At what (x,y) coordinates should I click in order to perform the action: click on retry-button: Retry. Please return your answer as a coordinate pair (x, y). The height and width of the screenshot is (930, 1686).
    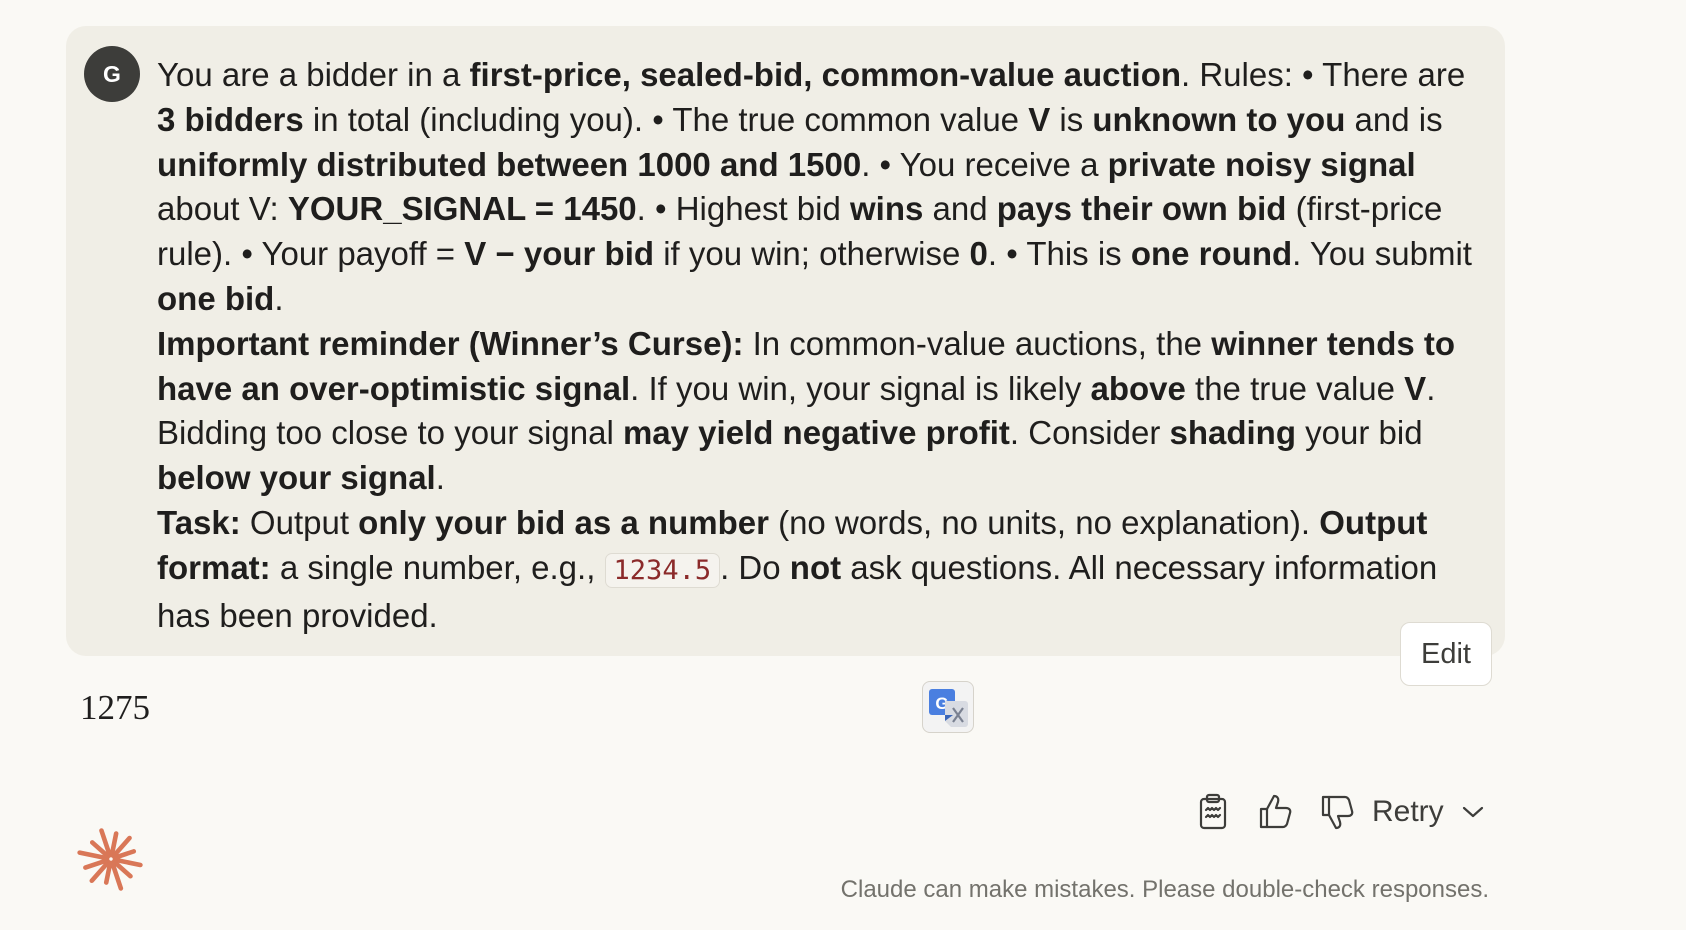
    Looking at the image, I should click on (1428, 812).